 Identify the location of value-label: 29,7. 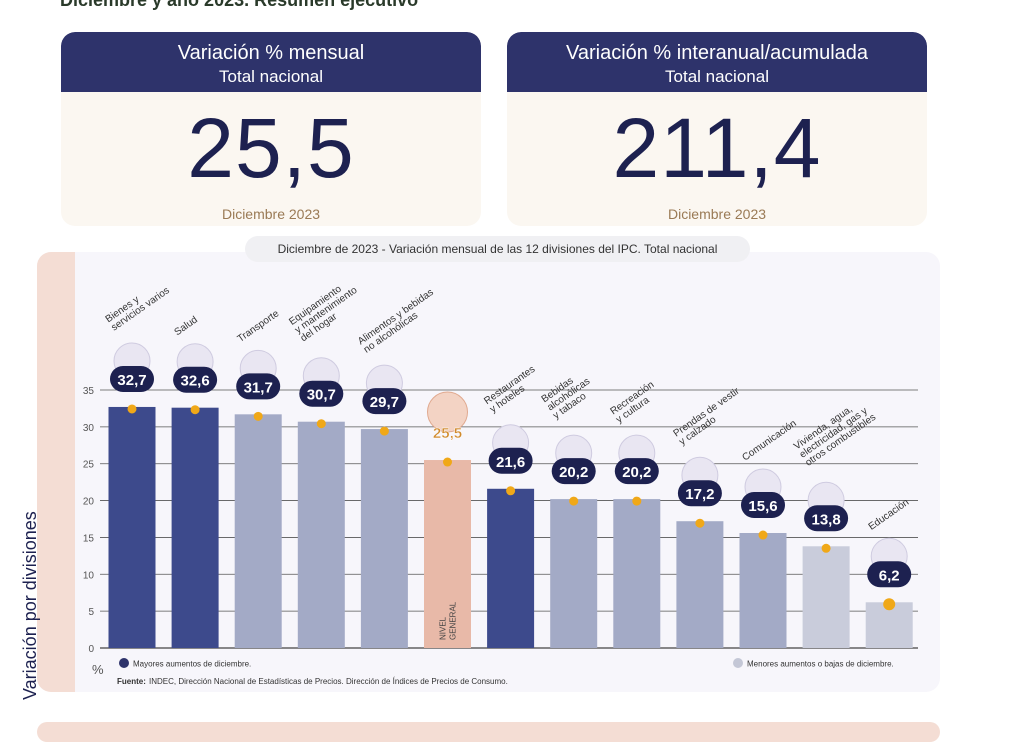
(384, 402).